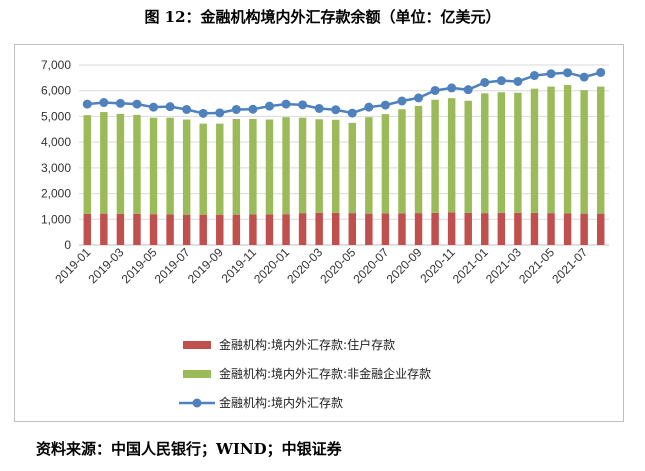 This screenshot has height=471, width=645. Describe the element at coordinates (56, 168) in the screenshot. I see `y-tick-label: 3,000` at that location.